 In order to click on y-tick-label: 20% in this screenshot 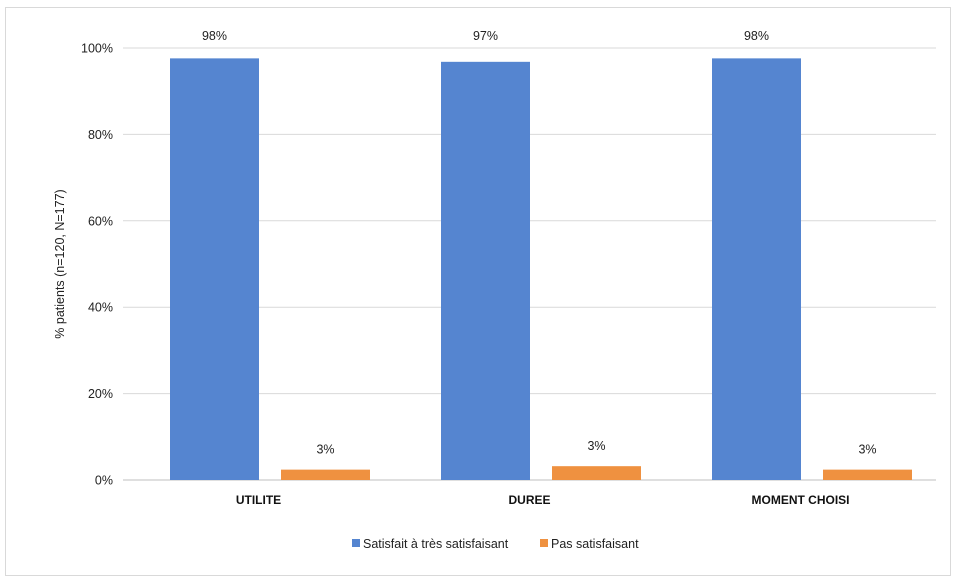, I will do `click(100, 394)`.